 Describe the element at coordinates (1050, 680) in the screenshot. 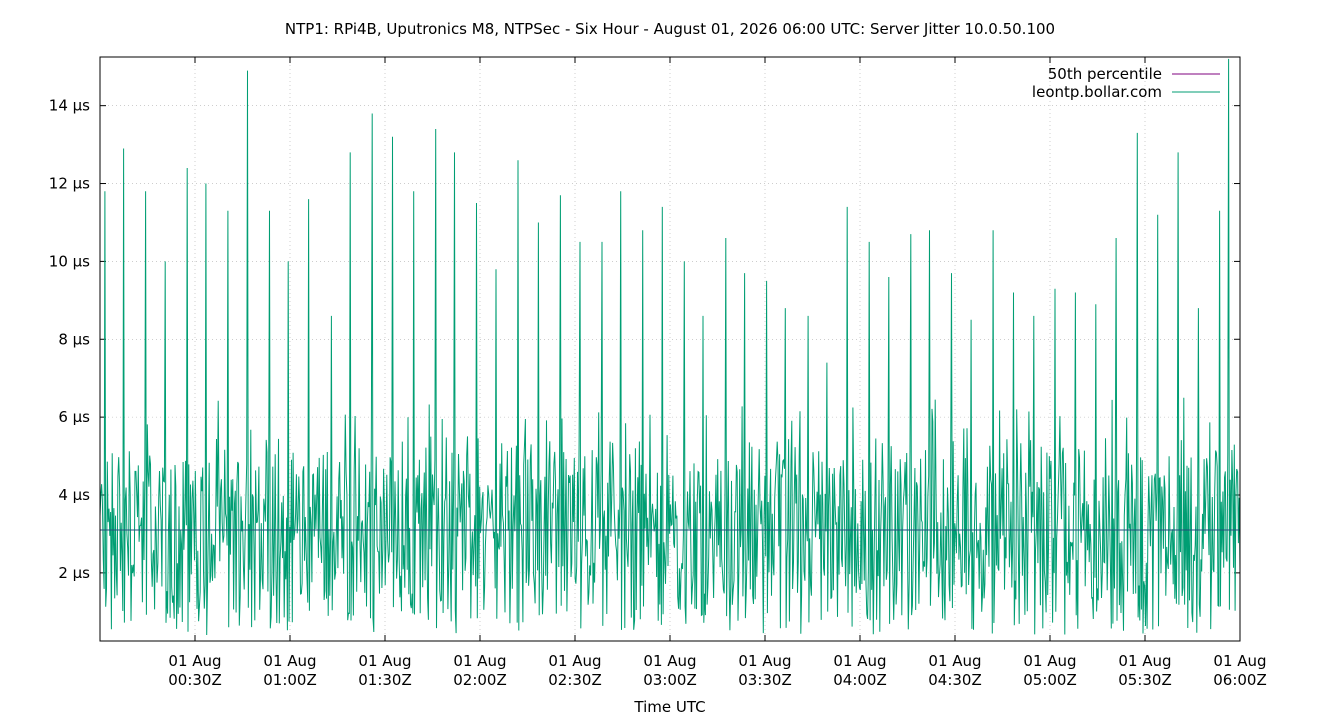

I see `x-tick-label: 05:00Z` at that location.